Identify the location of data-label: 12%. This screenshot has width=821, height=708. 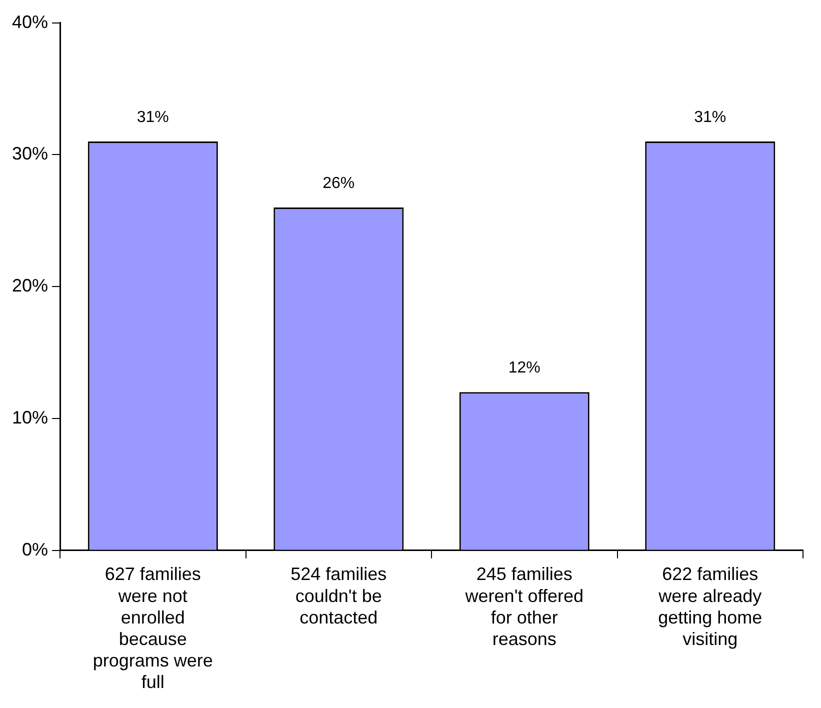
(524, 368).